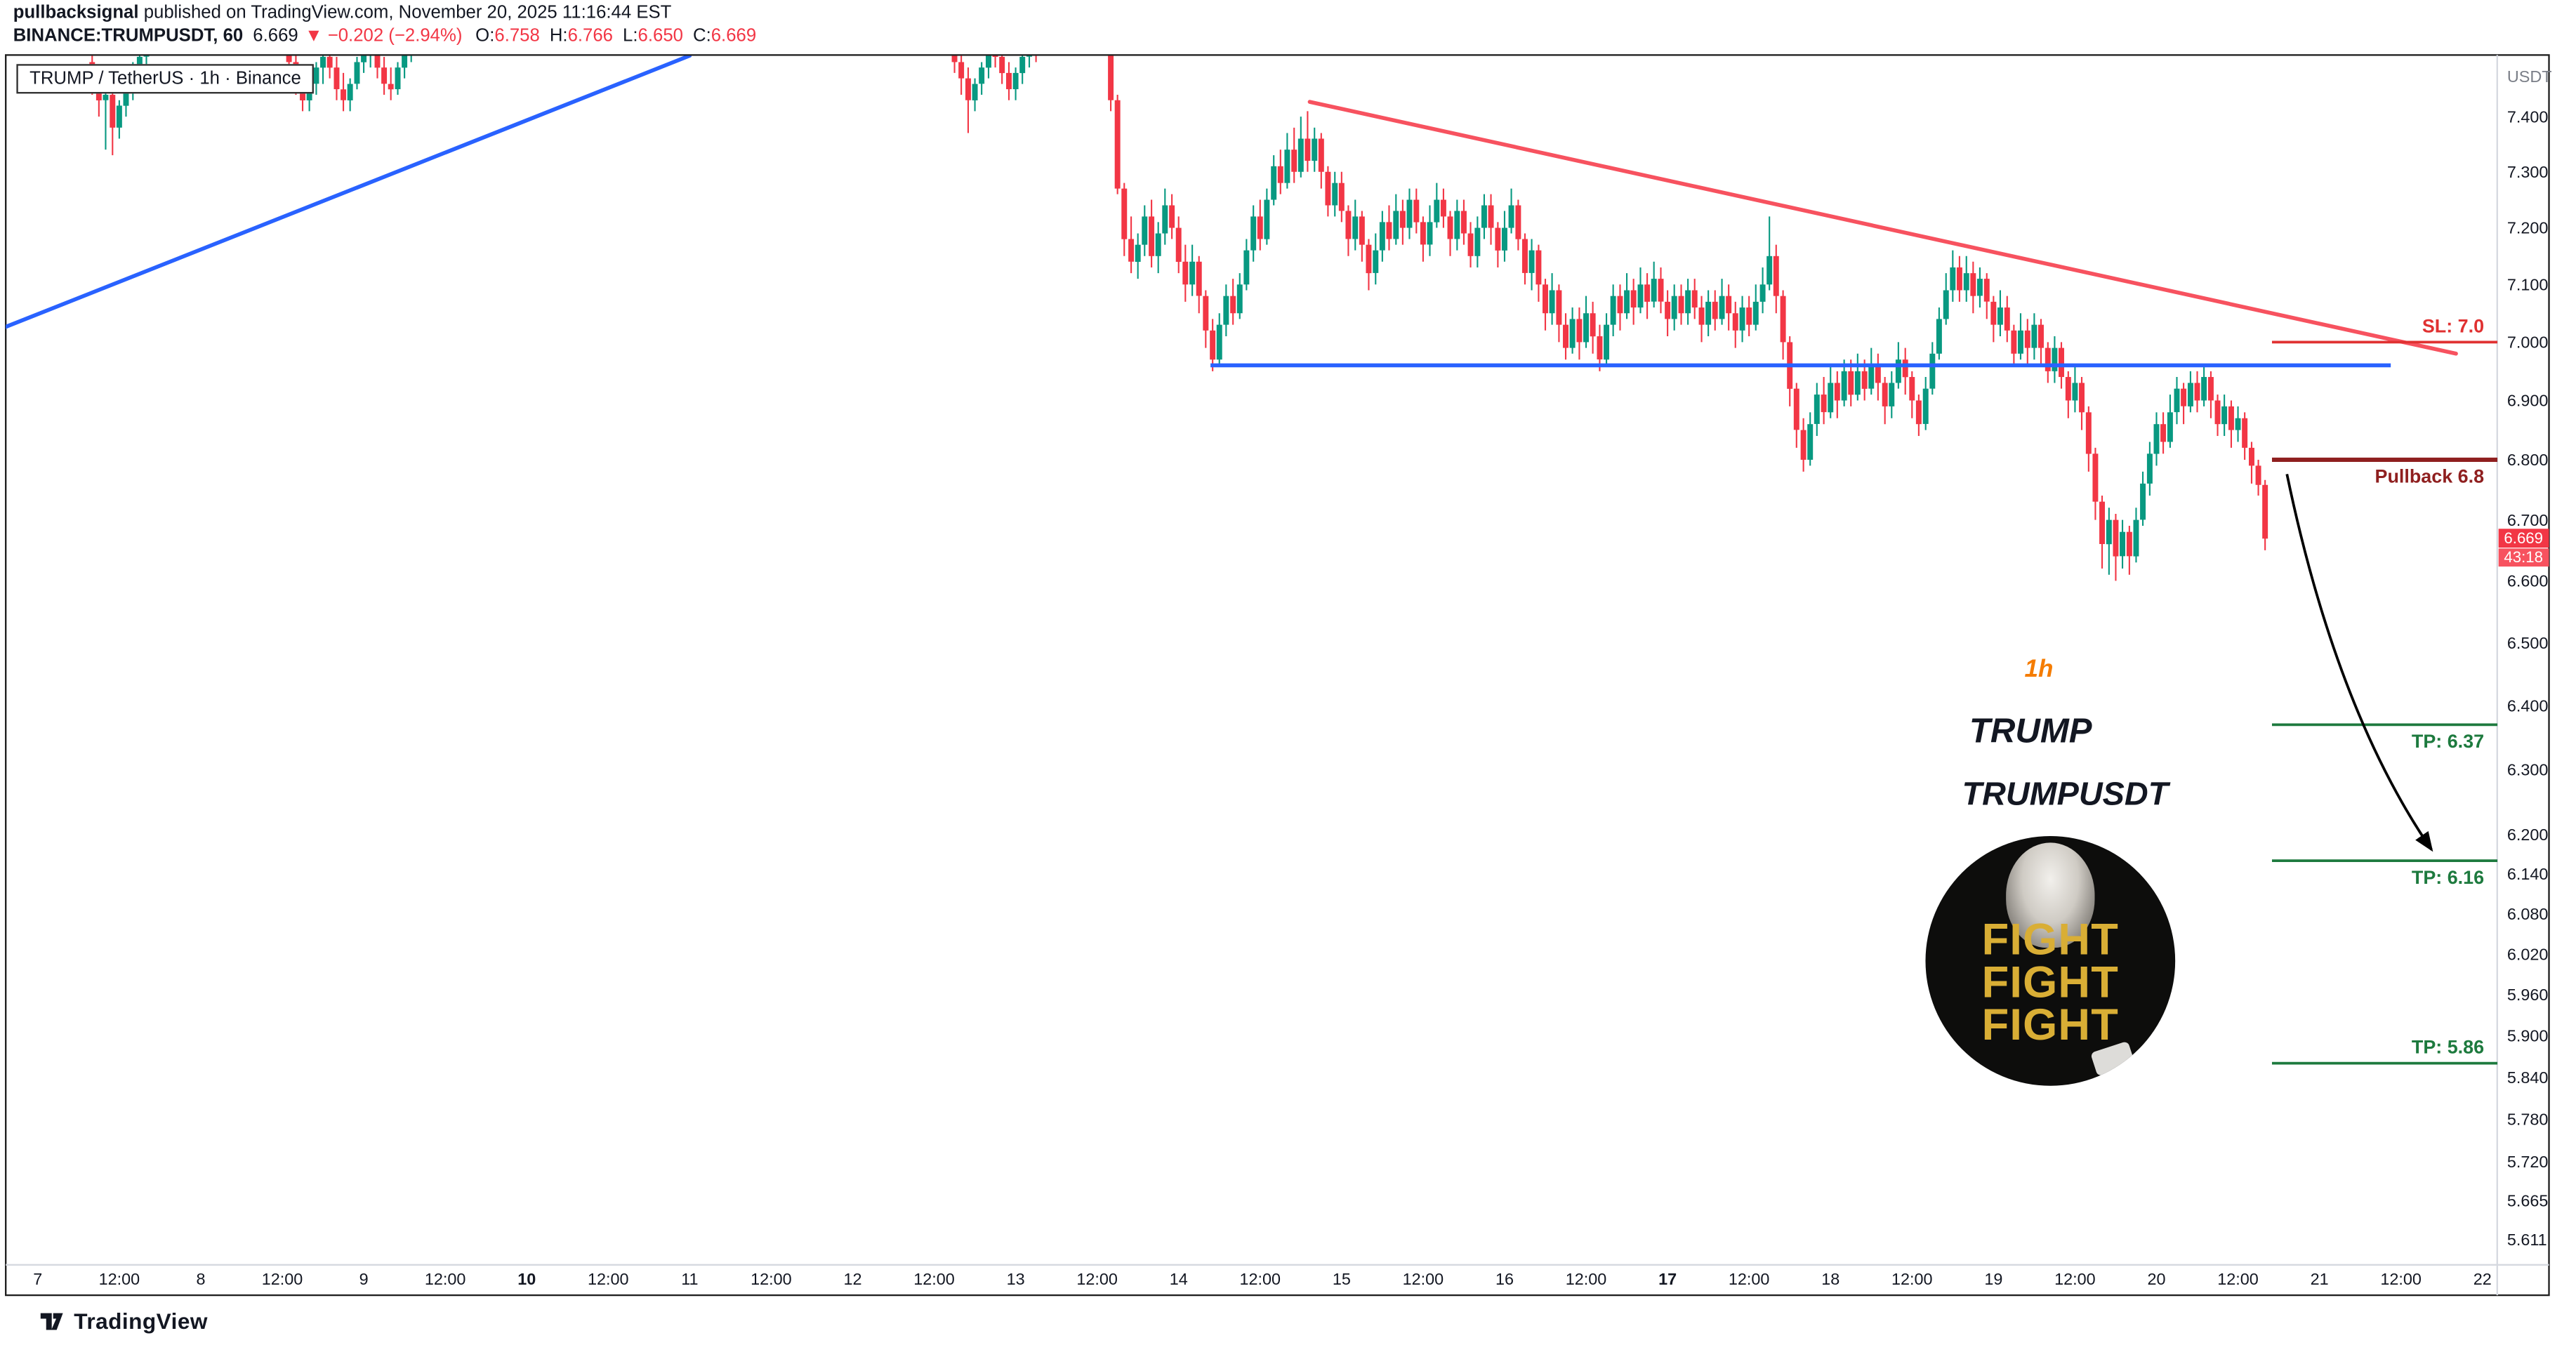 This screenshot has width=2576, height=1345. I want to click on take-profit-2-label: TP: 6.16, so click(2448, 878).